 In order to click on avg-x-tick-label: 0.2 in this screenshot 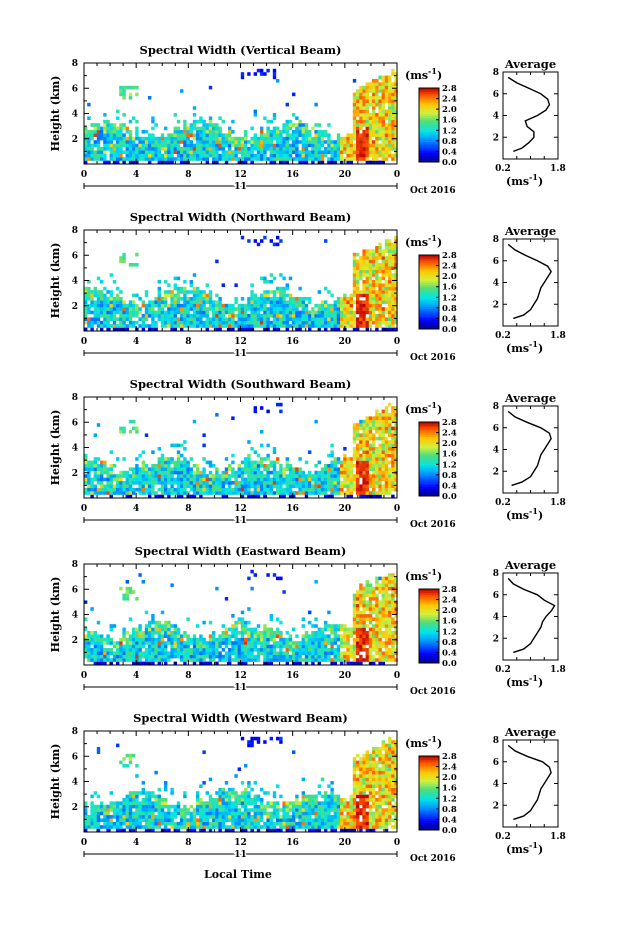, I will do `click(503, 837)`.